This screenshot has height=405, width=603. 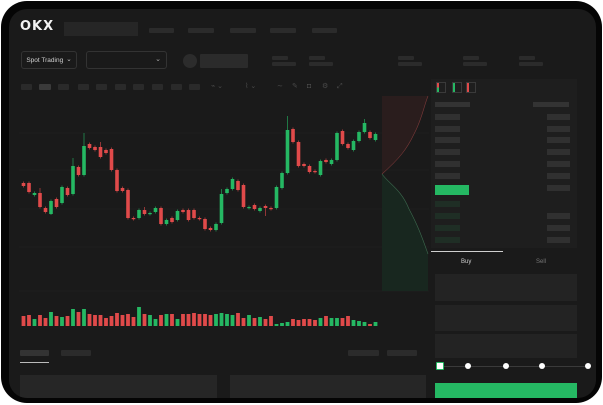 What do you see at coordinates (280, 86) in the screenshot?
I see `line-tool-icon: ∼` at bounding box center [280, 86].